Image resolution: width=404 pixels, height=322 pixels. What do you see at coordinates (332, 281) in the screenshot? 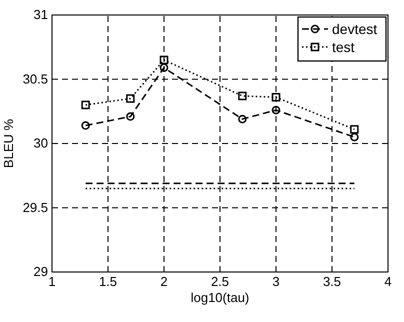
I see `x-tick-label: 3.5` at bounding box center [332, 281].